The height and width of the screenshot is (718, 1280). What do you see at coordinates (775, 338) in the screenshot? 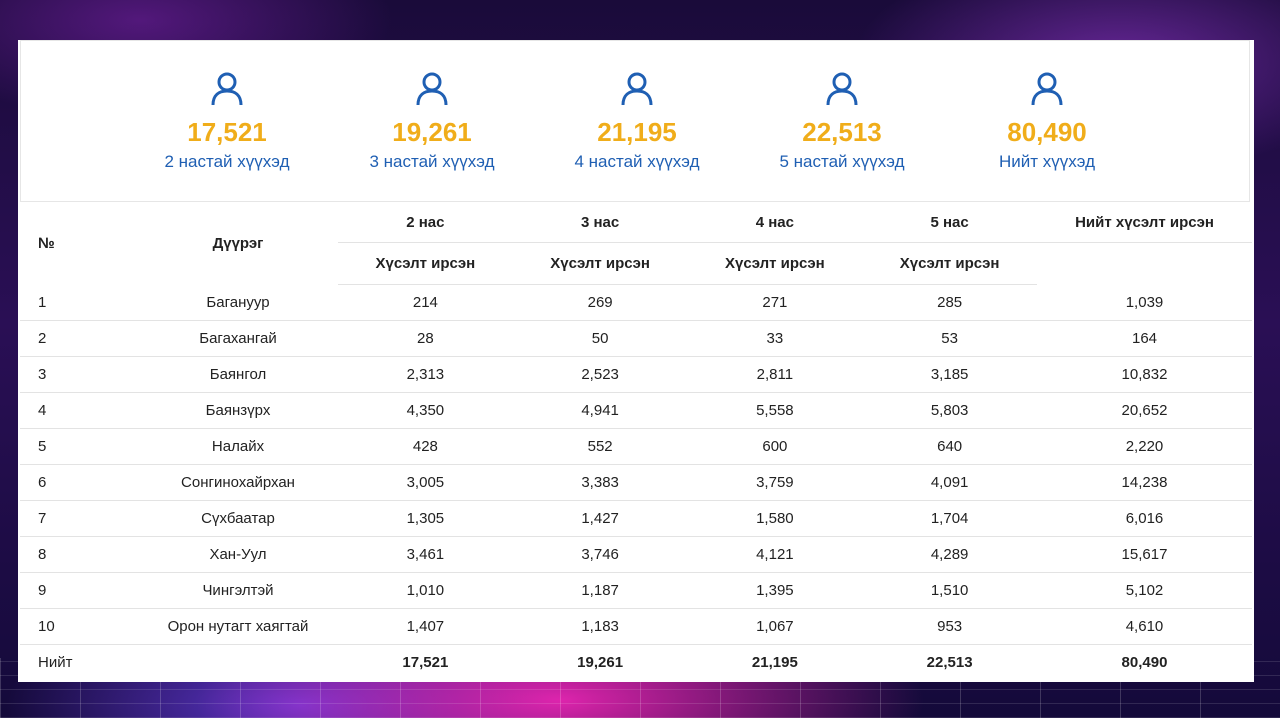
I see `cell-age4: 33` at bounding box center [775, 338].